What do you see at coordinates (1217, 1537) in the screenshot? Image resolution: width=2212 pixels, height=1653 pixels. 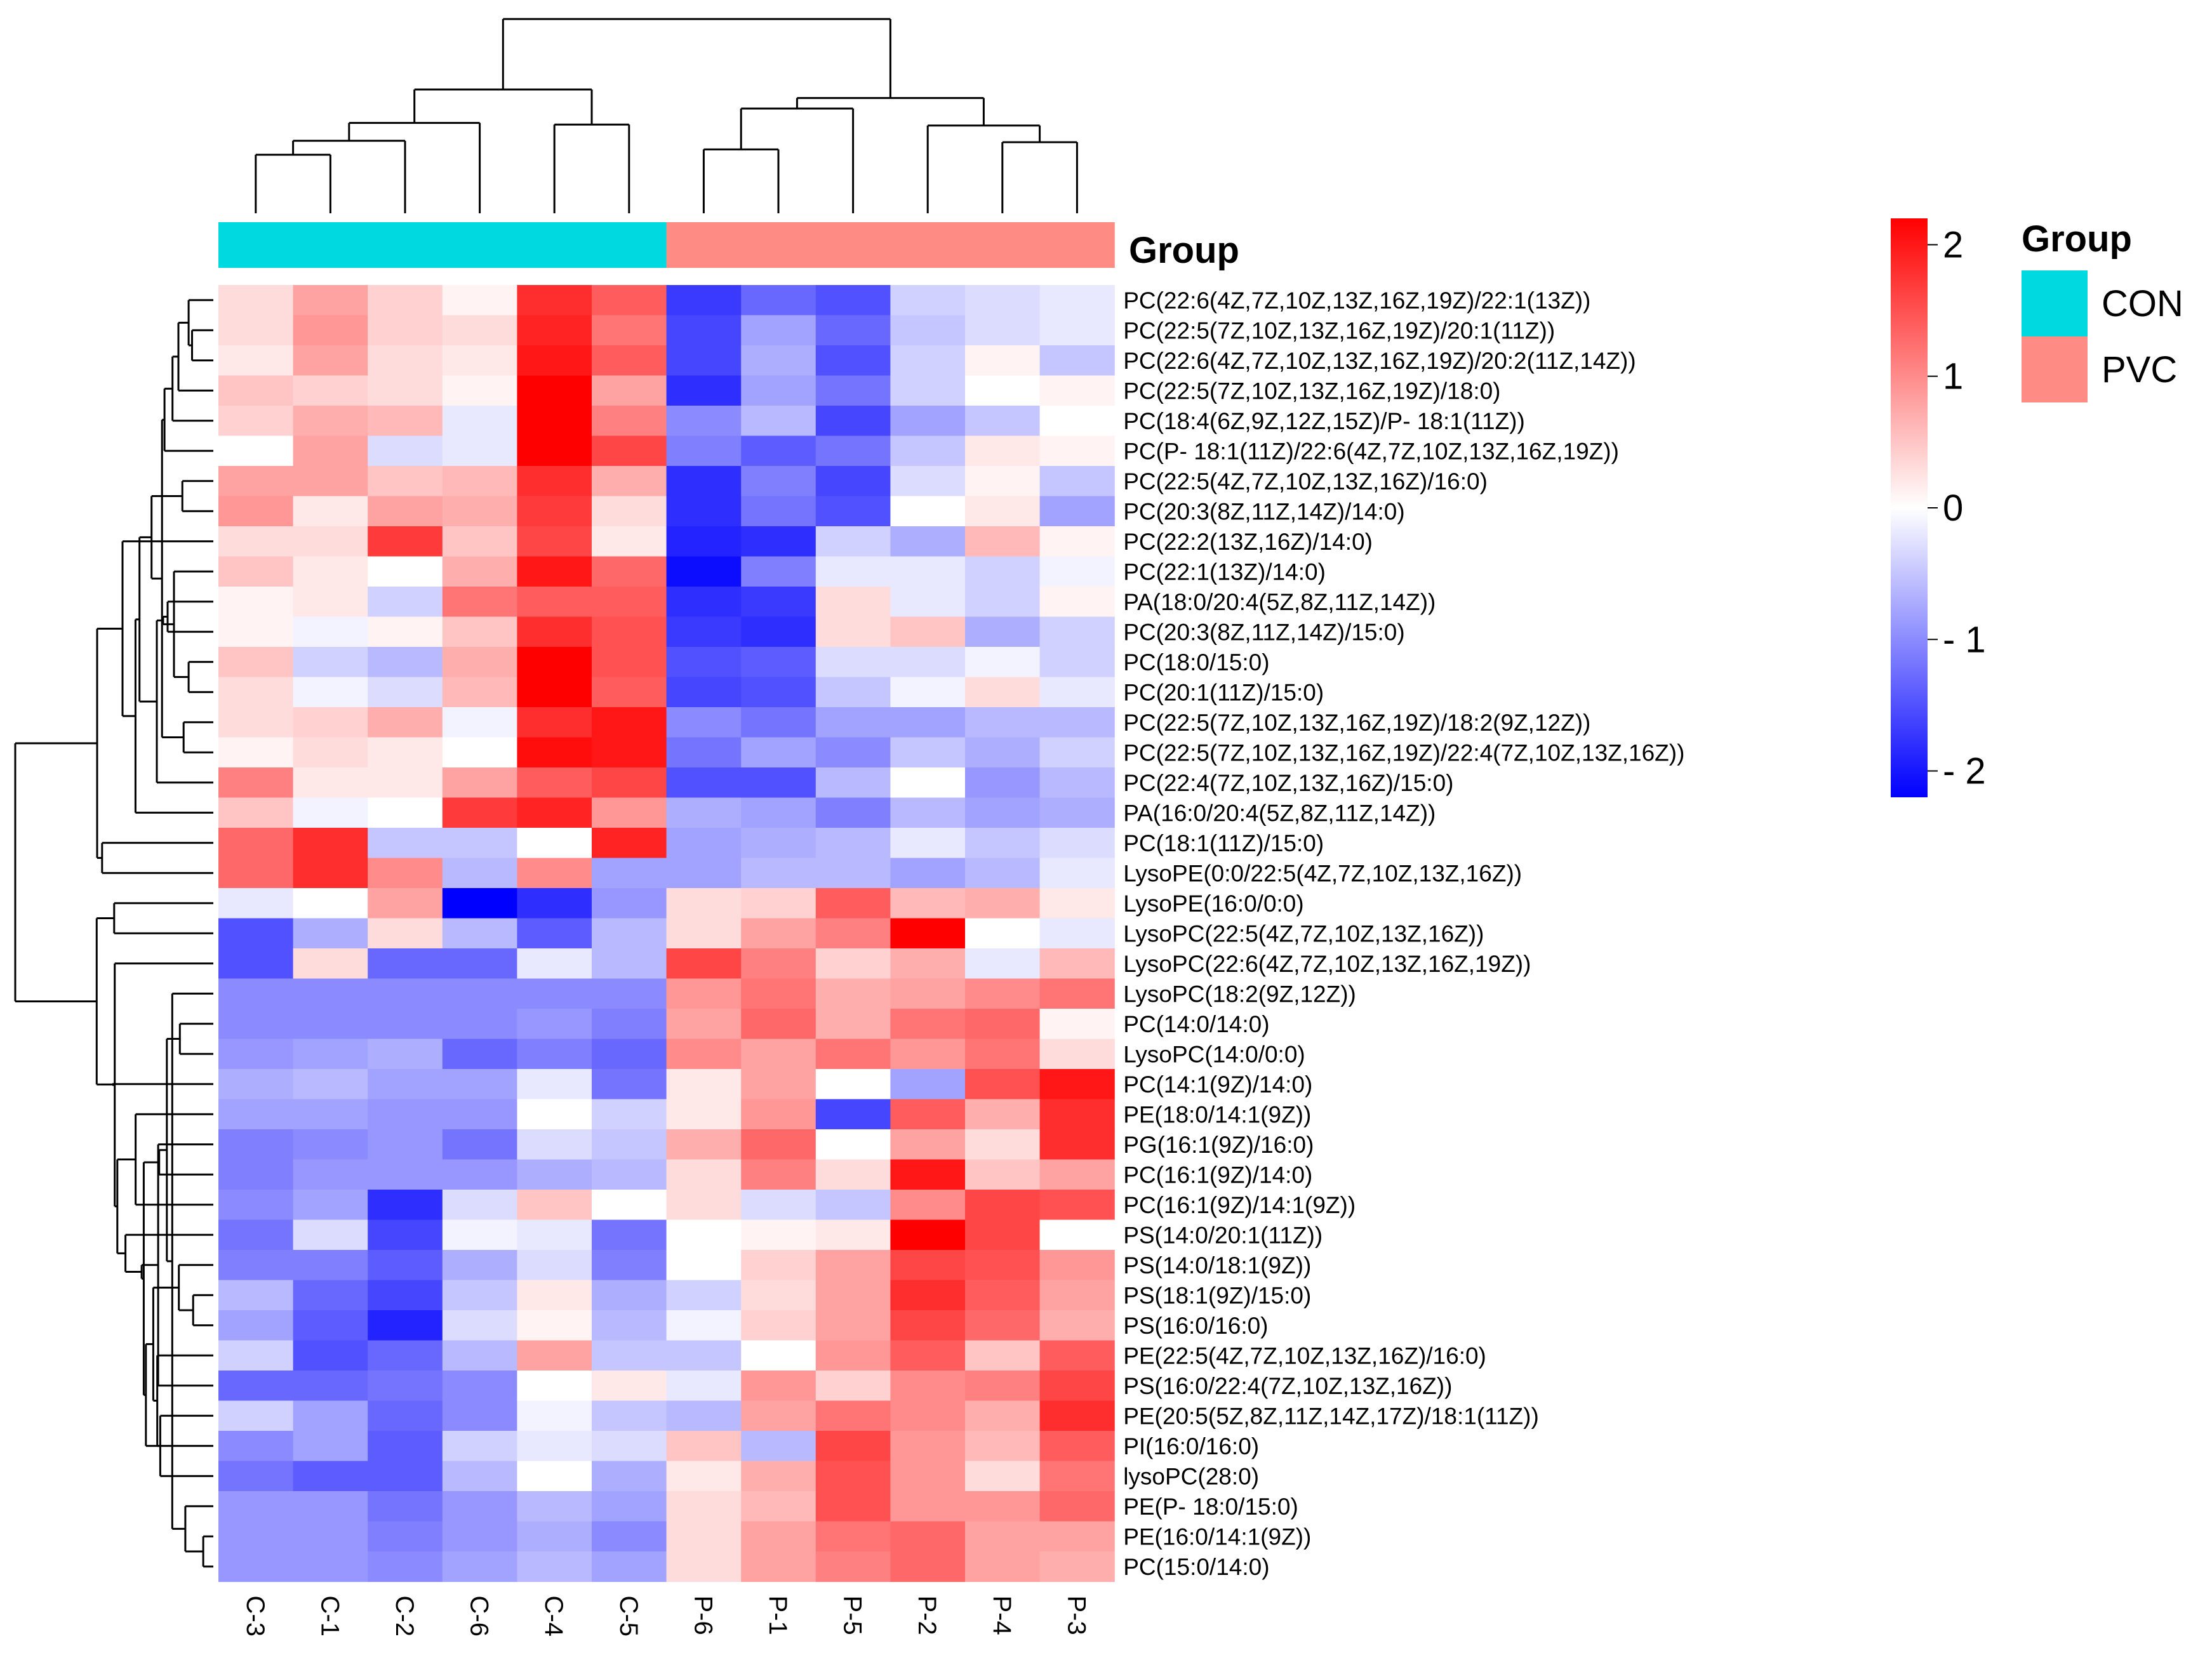 I see `row-label: PE(16:0/14:1(9Z))` at bounding box center [1217, 1537].